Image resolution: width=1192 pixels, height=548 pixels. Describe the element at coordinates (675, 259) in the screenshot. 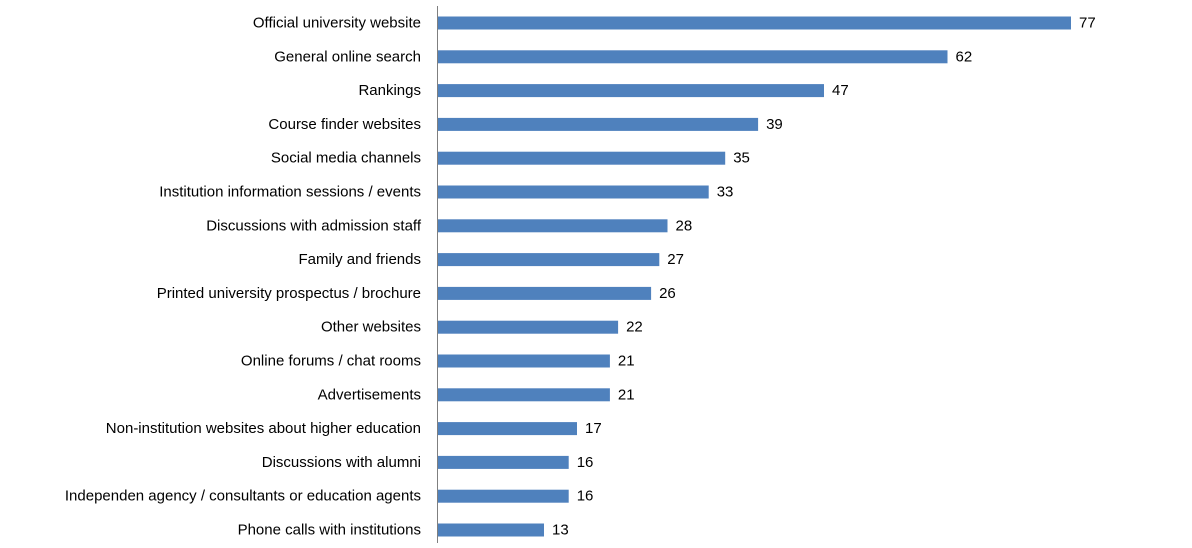

I see `value-label: 27` at that location.